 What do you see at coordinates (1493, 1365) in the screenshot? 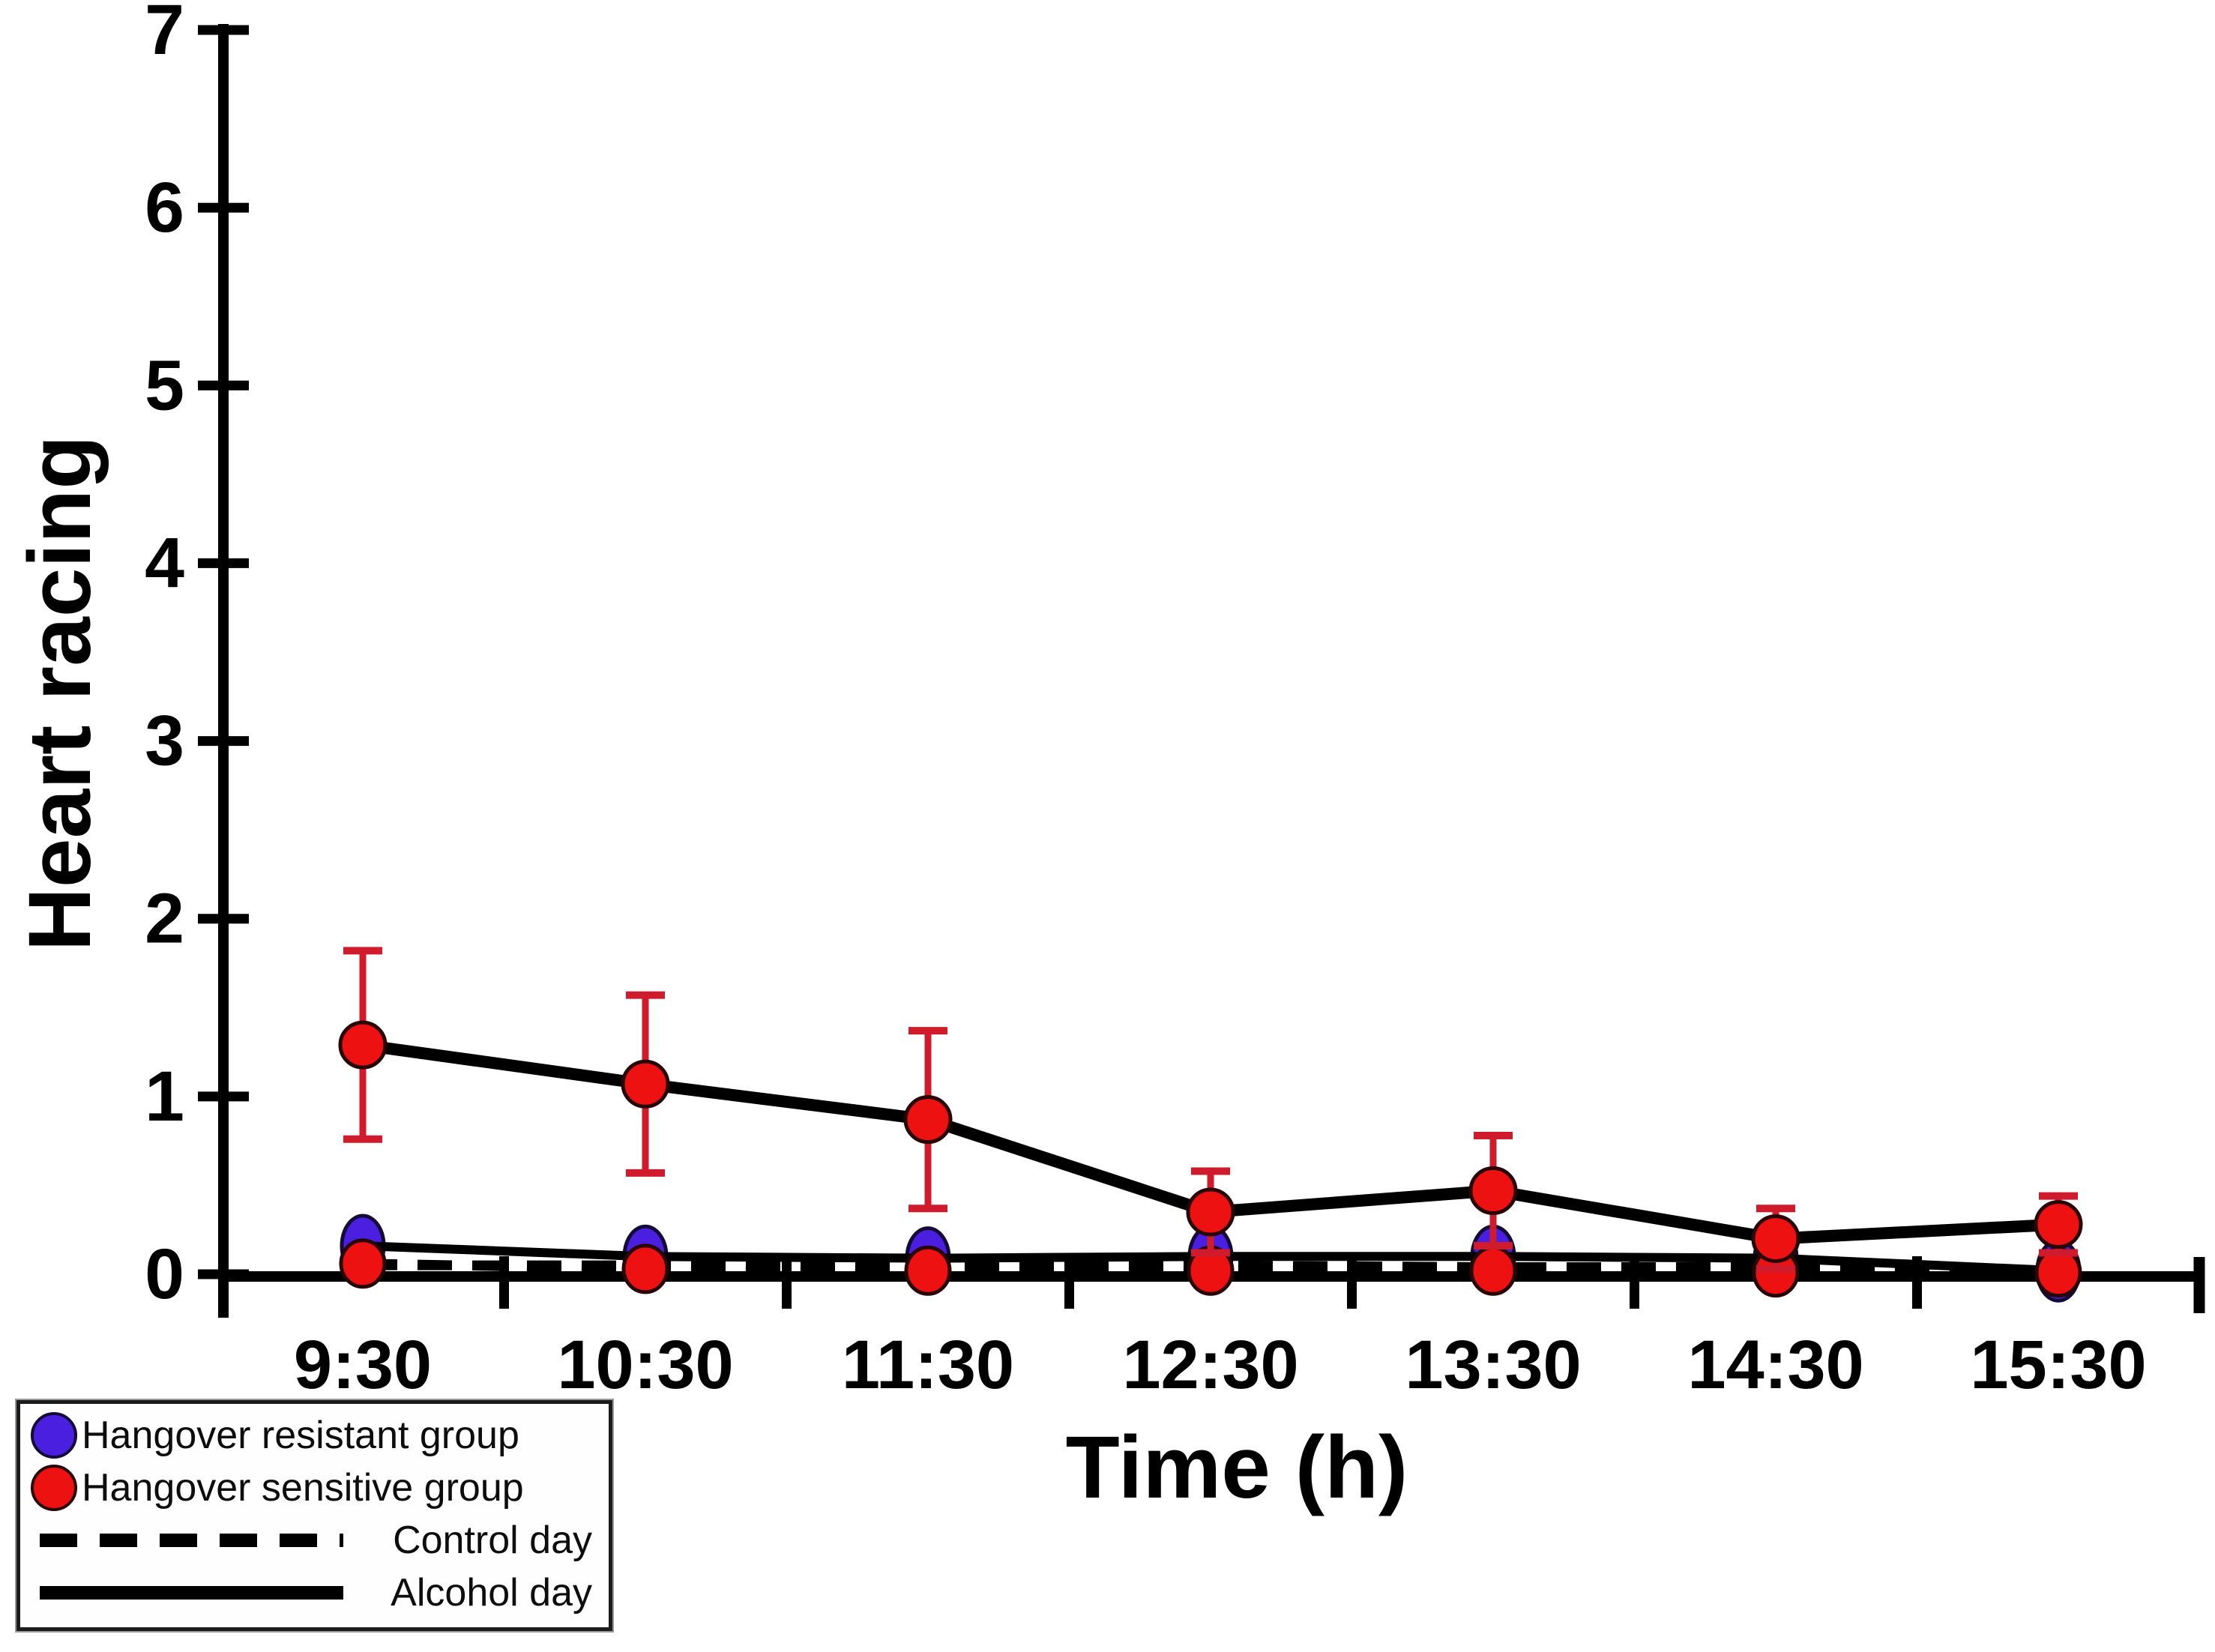
I see `x-tick-label: 13:30` at bounding box center [1493, 1365].